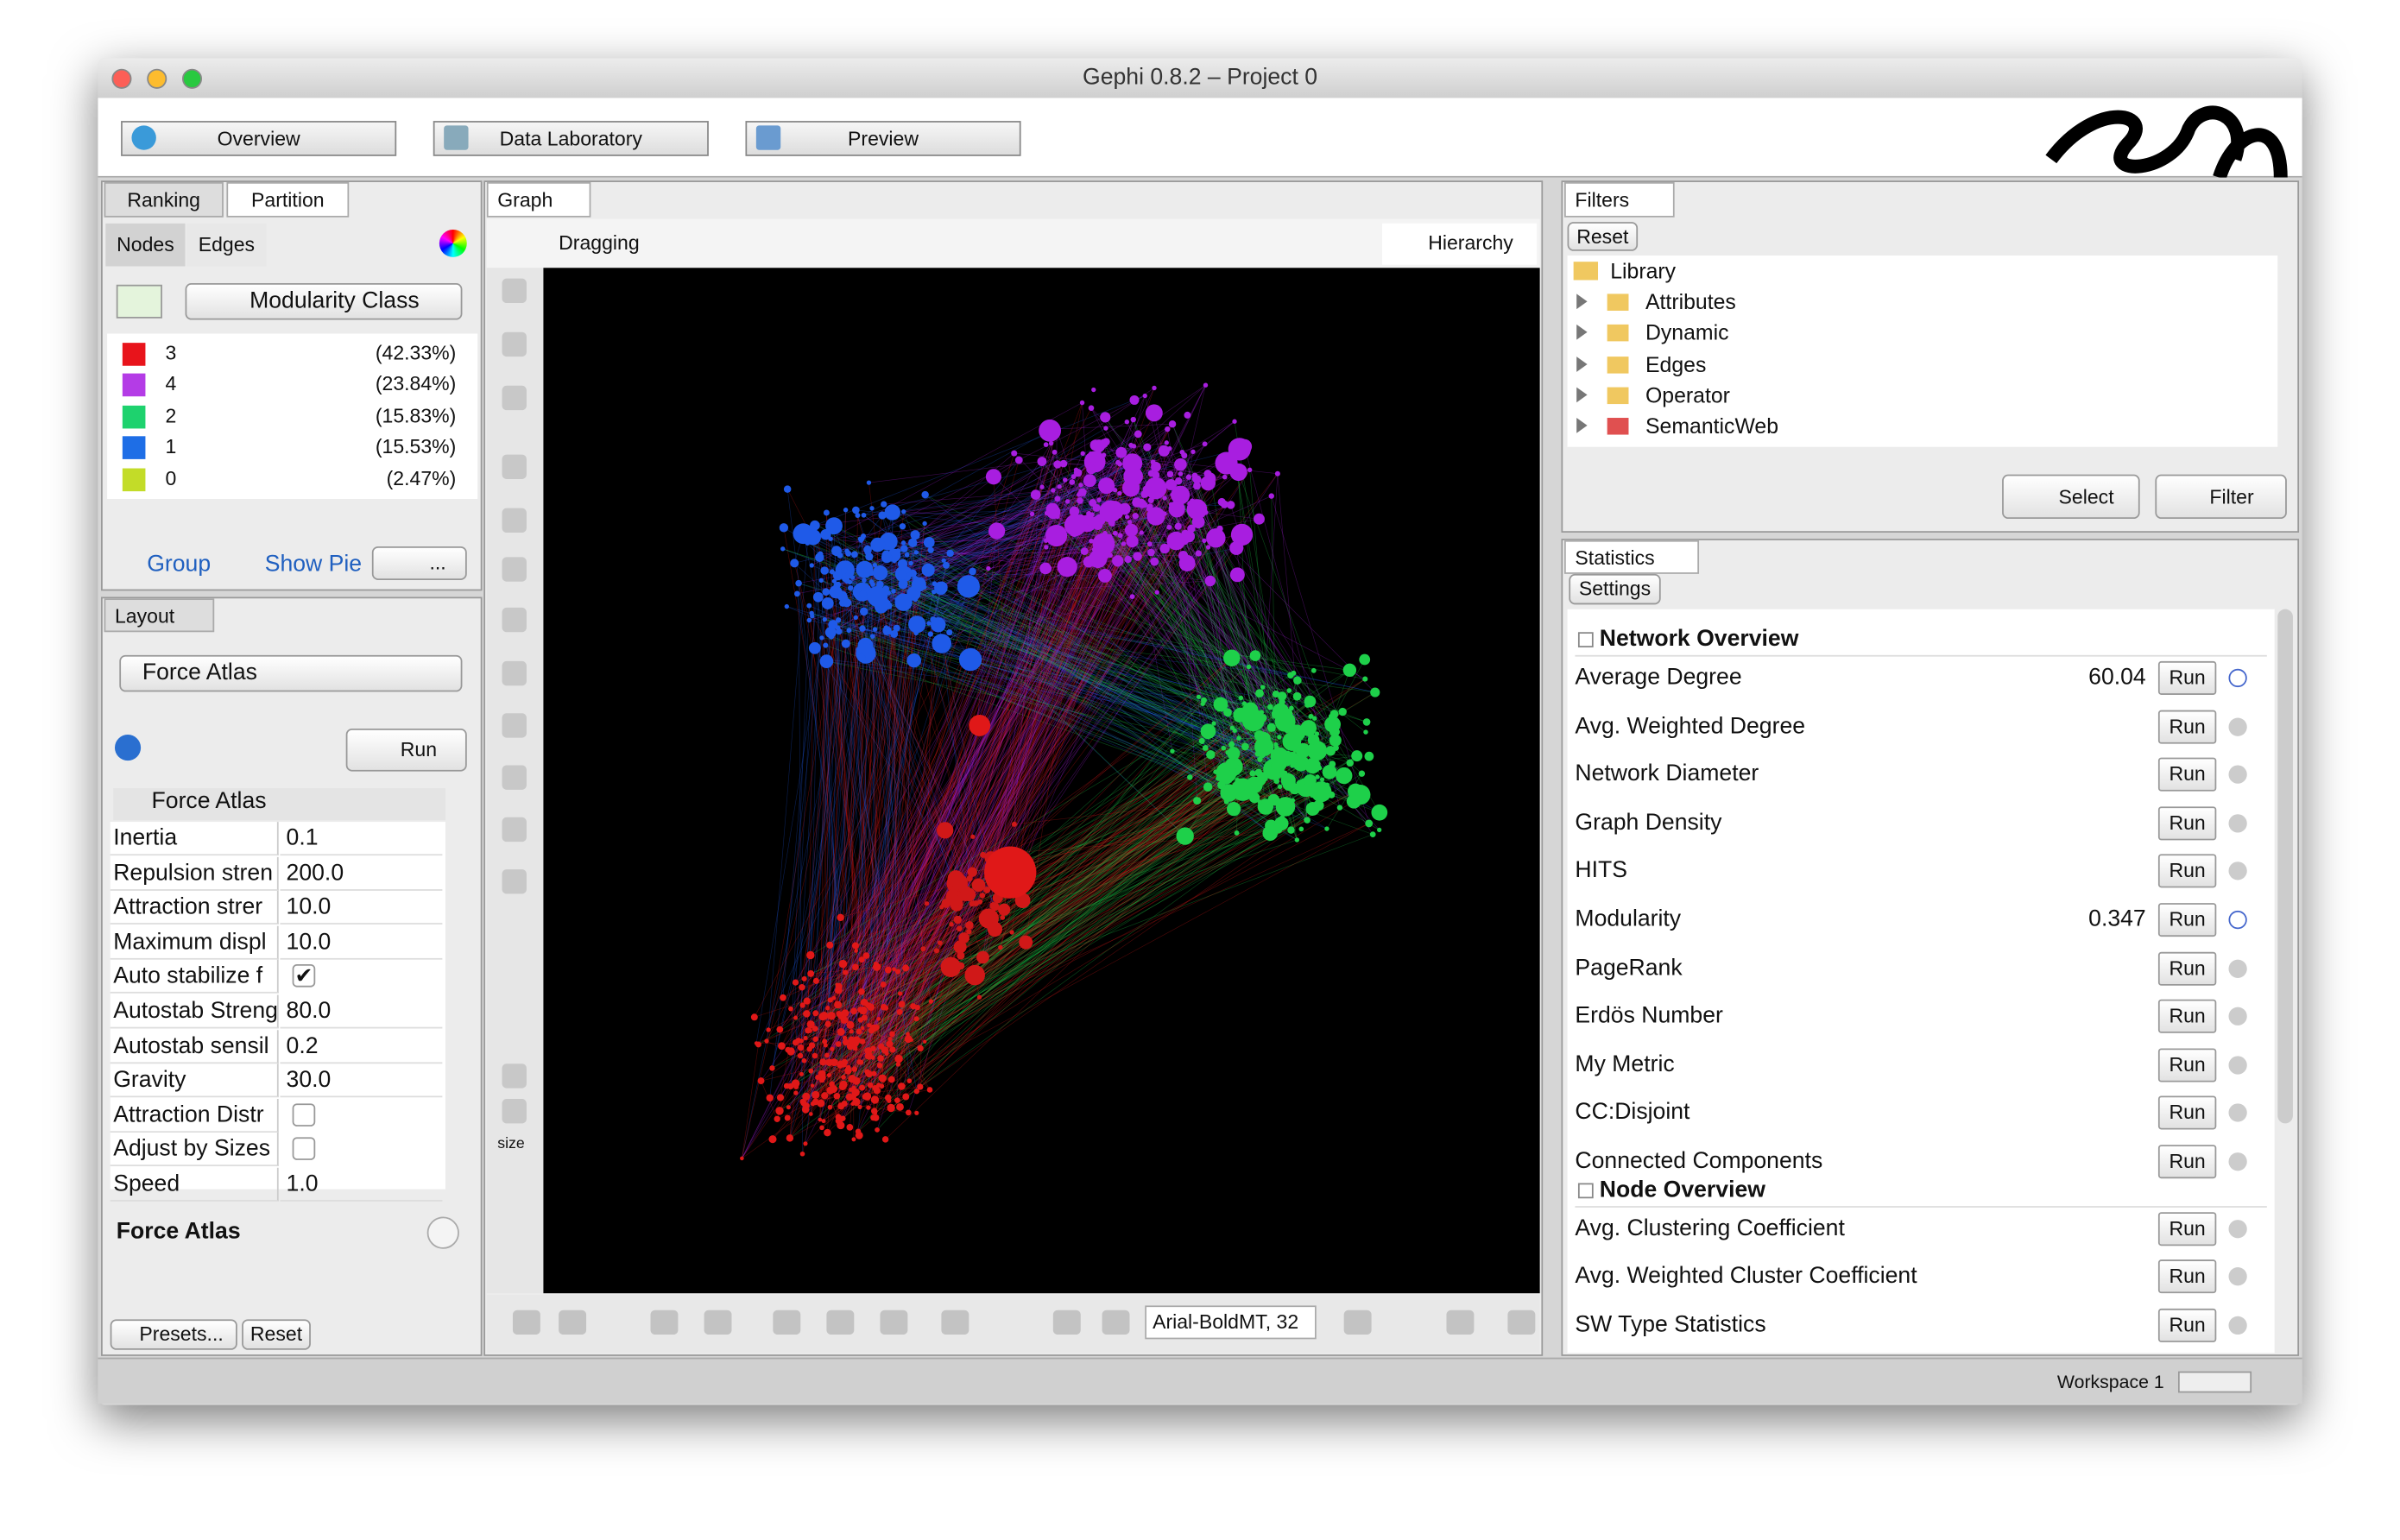  Describe the element at coordinates (361, 1081) in the screenshot. I see `property-value: 30.0` at that location.